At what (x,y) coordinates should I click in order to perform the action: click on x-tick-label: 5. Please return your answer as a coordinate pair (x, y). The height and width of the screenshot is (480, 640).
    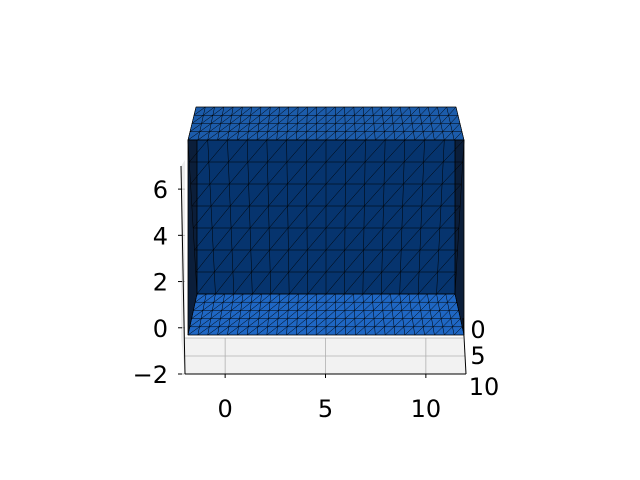
    Looking at the image, I should click on (325, 409).